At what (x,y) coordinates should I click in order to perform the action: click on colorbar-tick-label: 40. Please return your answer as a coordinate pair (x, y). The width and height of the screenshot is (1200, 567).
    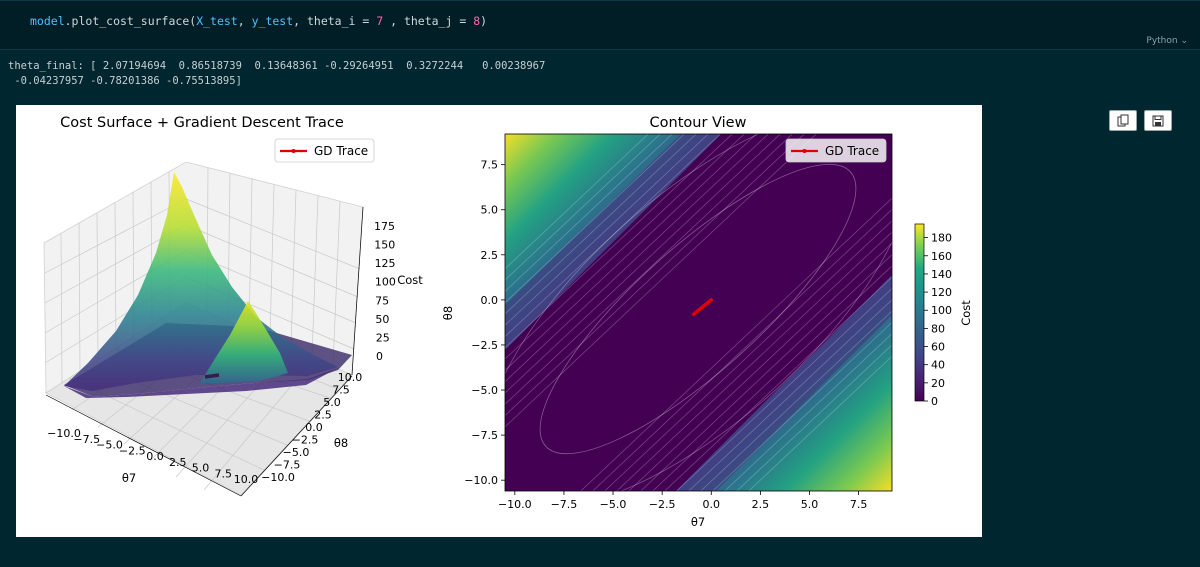
    Looking at the image, I should click on (938, 365).